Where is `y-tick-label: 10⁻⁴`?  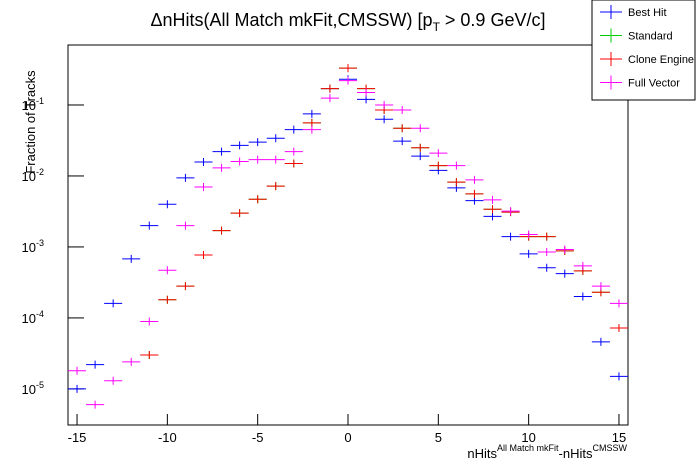 y-tick-label: 10⁻⁴ is located at coordinates (33, 317).